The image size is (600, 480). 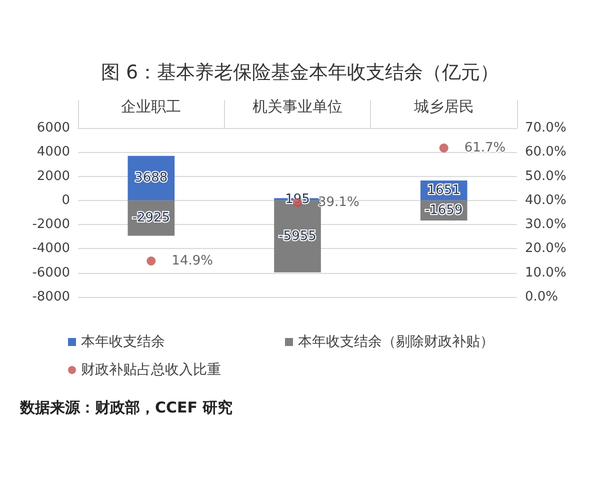 What do you see at coordinates (396, 342) in the screenshot?
I see `legend-label: 本年收支结余（剔除财政补贴）` at bounding box center [396, 342].